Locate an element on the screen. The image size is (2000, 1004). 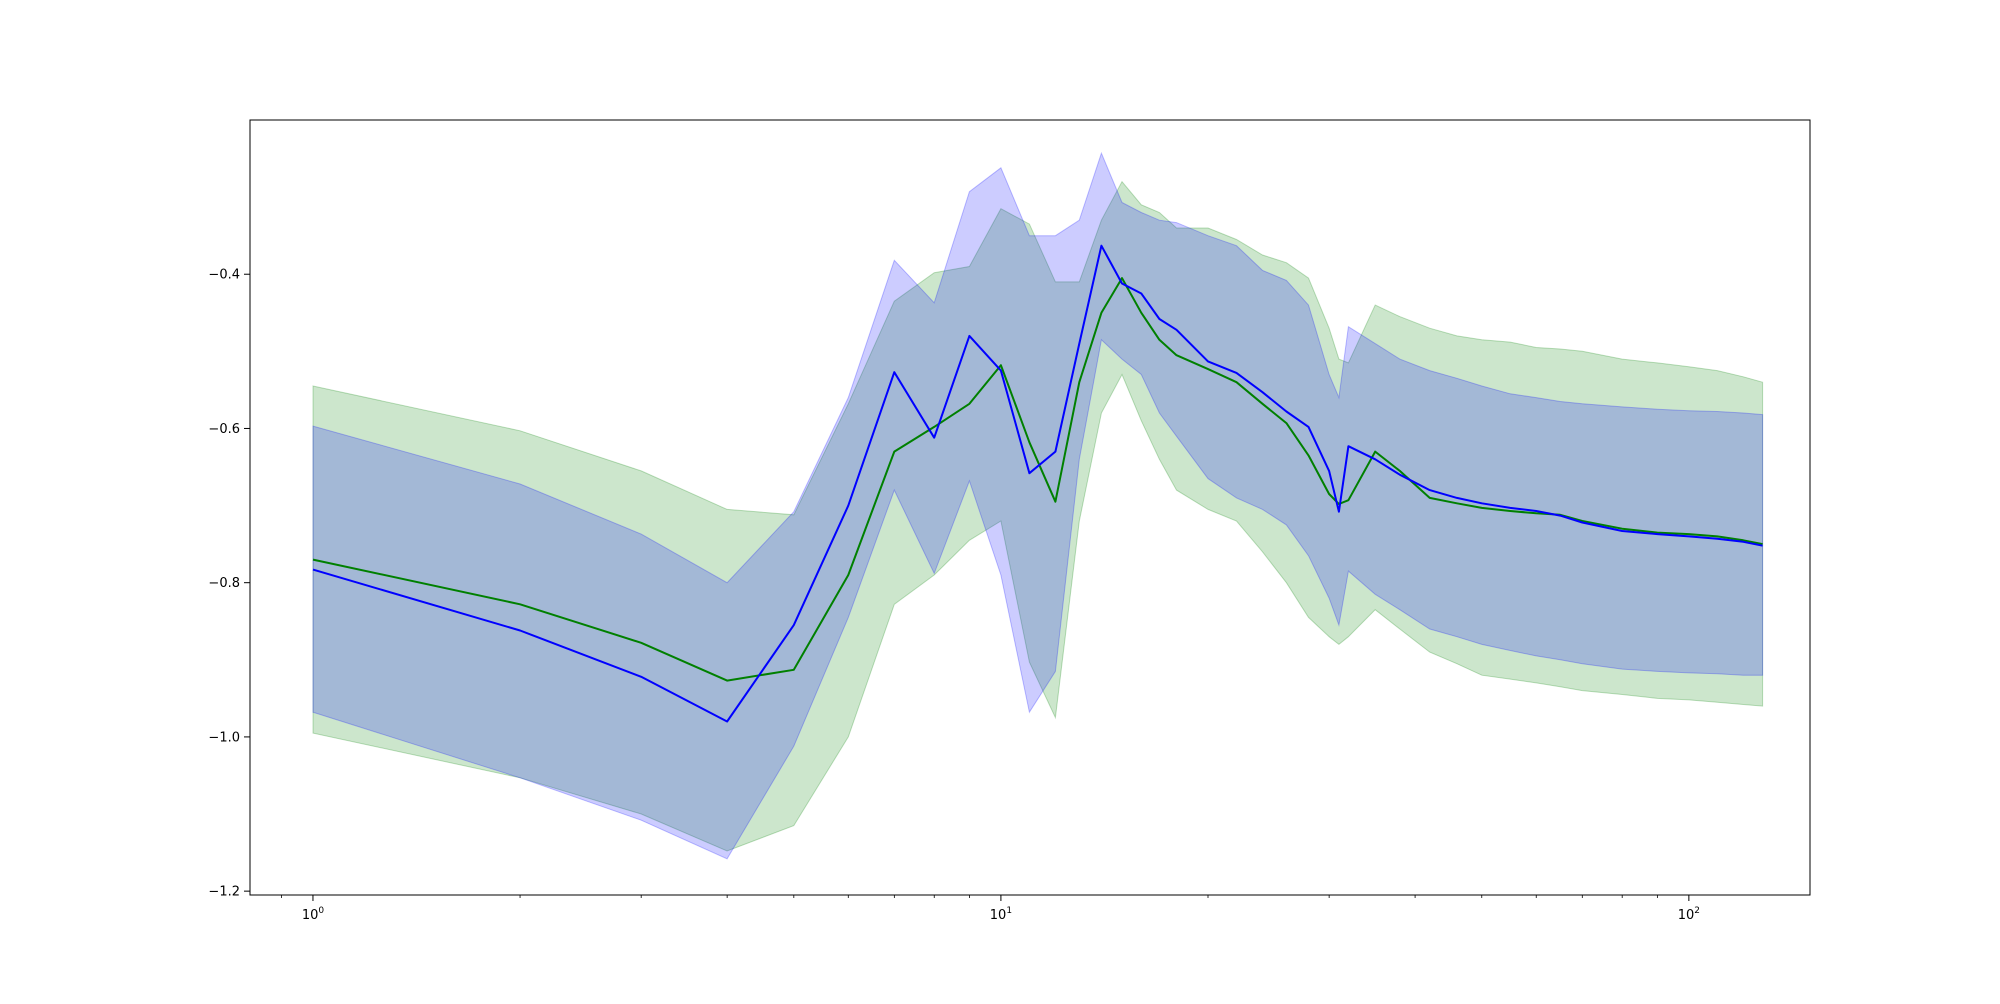
y-tick-label: −0.6 is located at coordinates (224, 429).